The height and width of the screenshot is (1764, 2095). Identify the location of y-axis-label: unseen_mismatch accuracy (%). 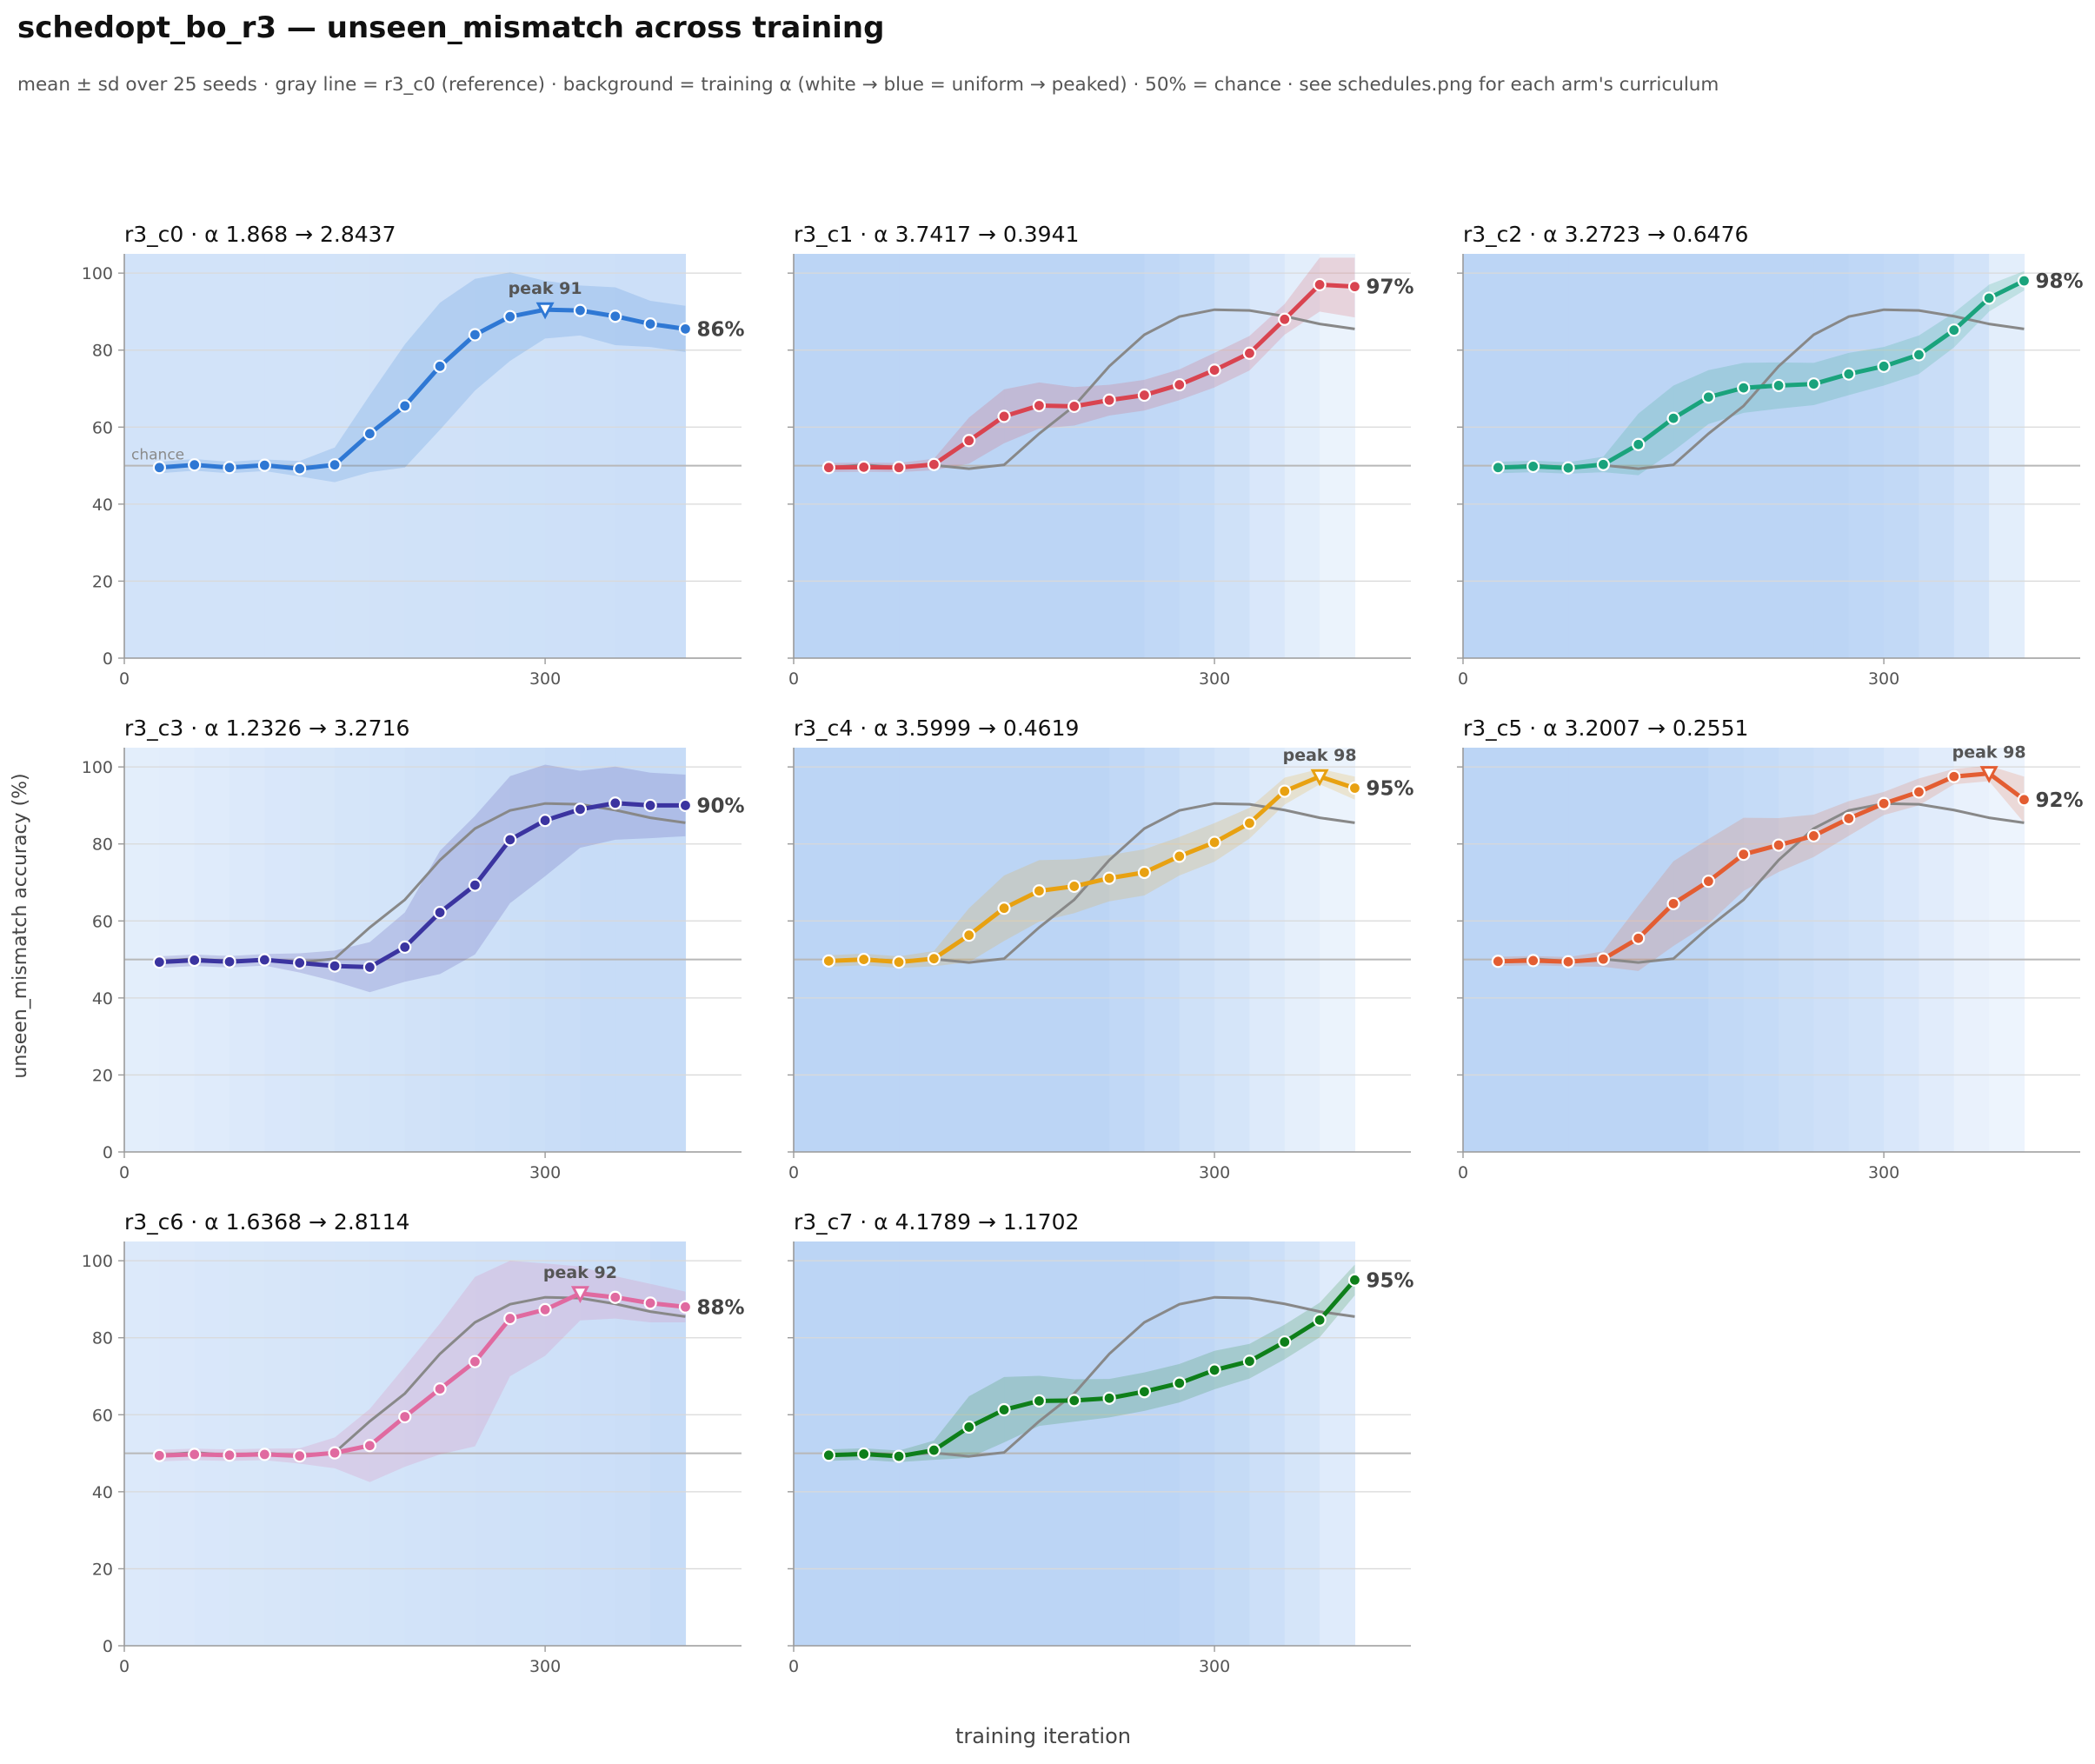
(20, 925).